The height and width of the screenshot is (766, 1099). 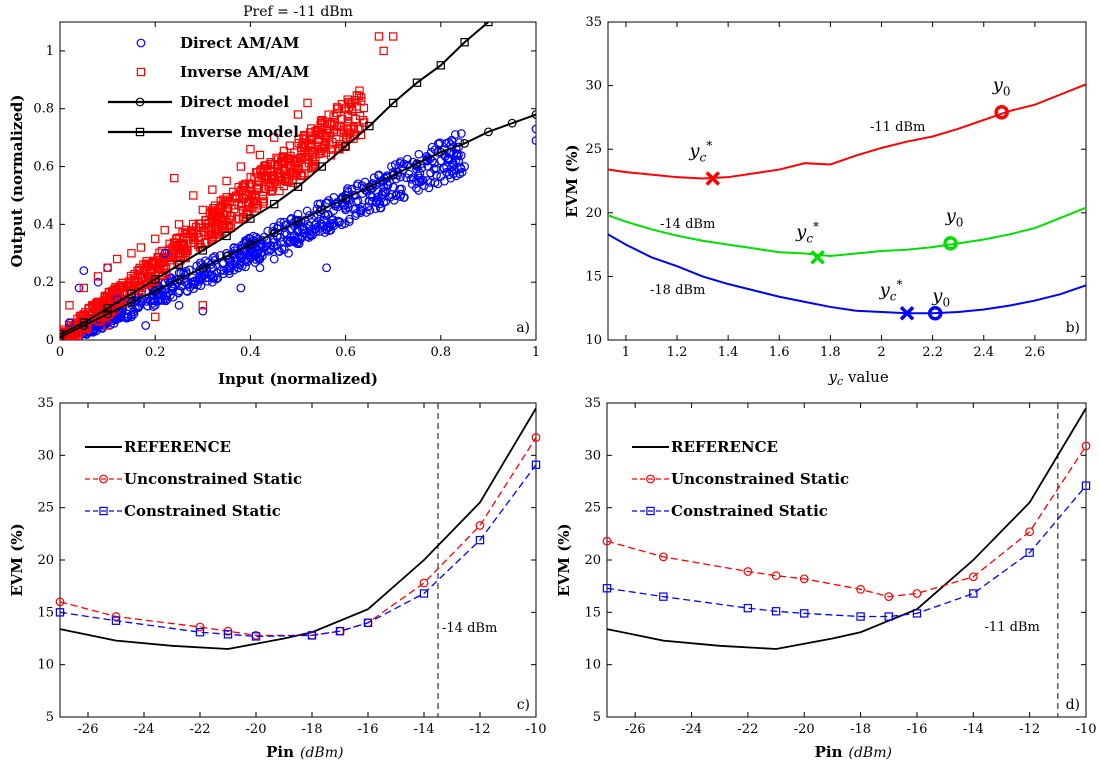 What do you see at coordinates (250, 352) in the screenshot?
I see `x-tick-label: 0.4` at bounding box center [250, 352].